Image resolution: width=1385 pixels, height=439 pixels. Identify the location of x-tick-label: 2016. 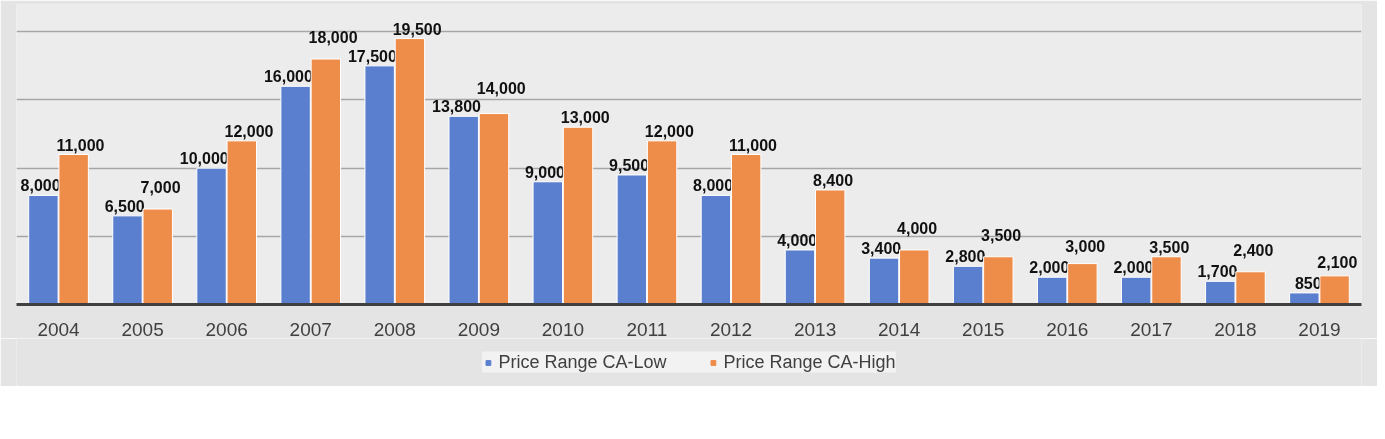
(1067, 329).